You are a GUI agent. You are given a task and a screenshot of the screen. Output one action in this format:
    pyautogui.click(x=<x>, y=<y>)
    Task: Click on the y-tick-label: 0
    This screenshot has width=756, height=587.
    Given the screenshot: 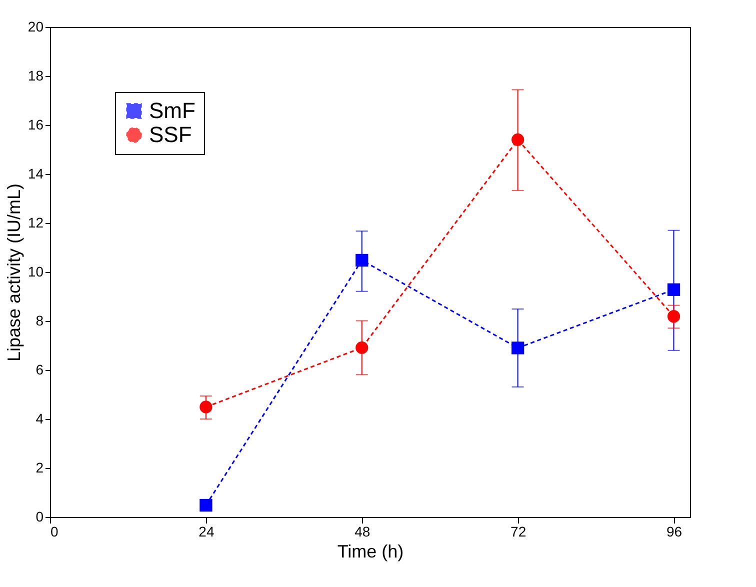 What is the action you would take?
    pyautogui.click(x=40, y=516)
    